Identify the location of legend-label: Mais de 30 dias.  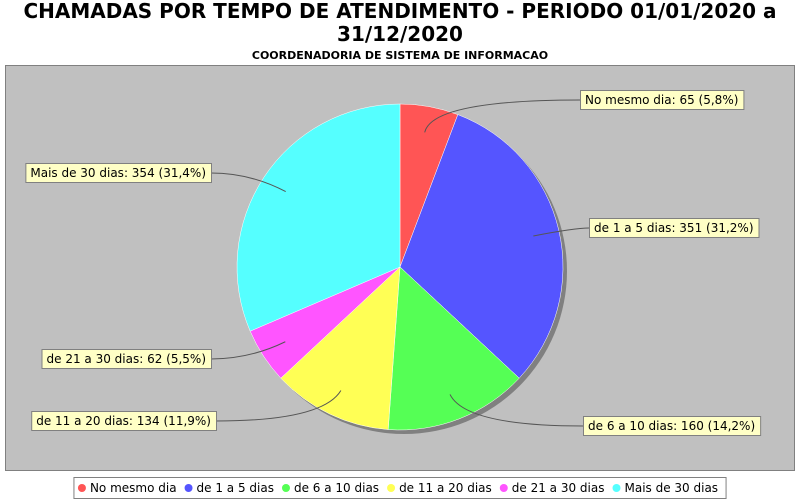
(672, 488).